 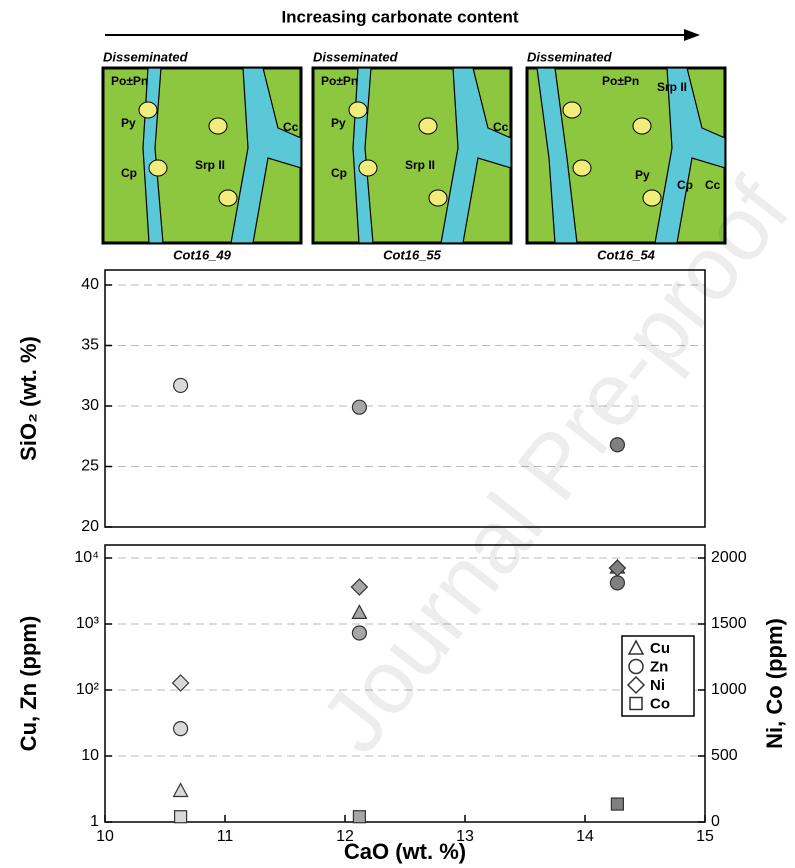 I want to click on y-axis-label: SiO₂ (wt. %), so click(x=28, y=398).